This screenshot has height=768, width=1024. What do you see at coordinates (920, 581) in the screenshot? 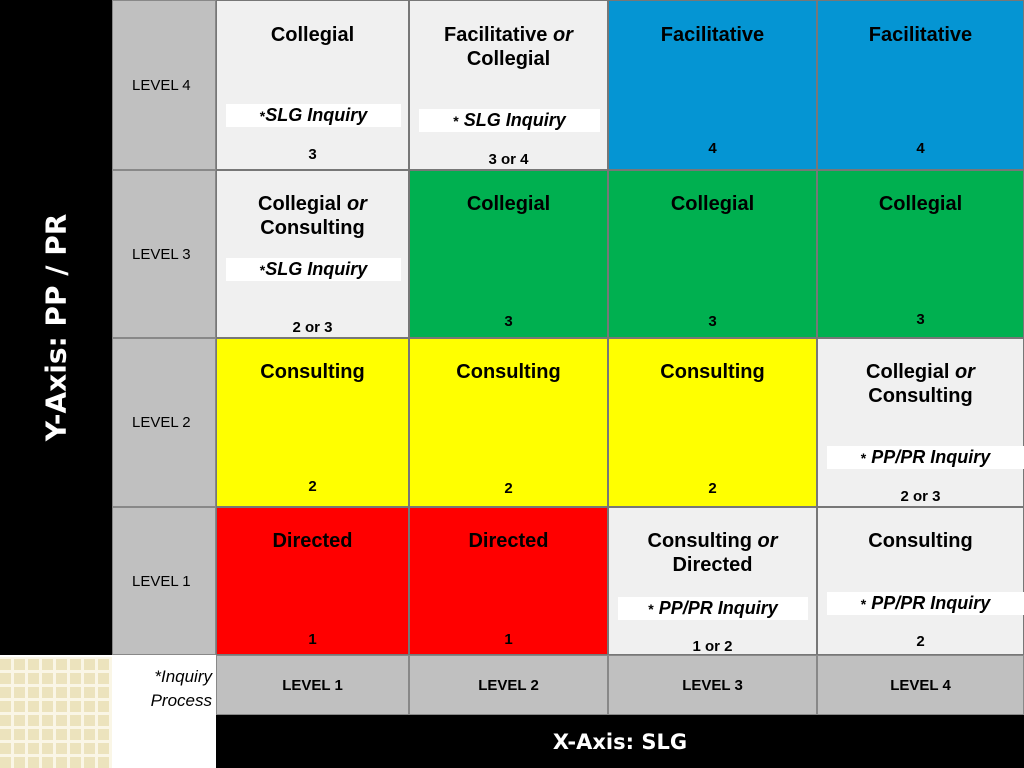
I see `grid-cell: Consulting * PP/PR Inquiry 2` at bounding box center [920, 581].